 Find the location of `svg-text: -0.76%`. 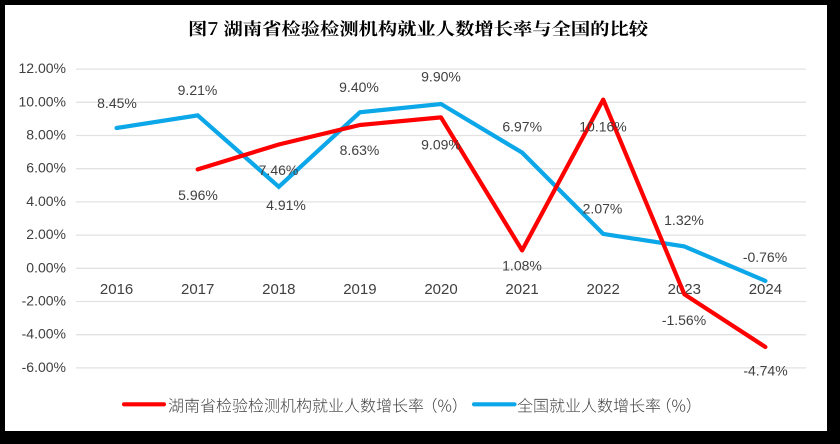

svg-text: -0.76% is located at coordinates (765, 257).